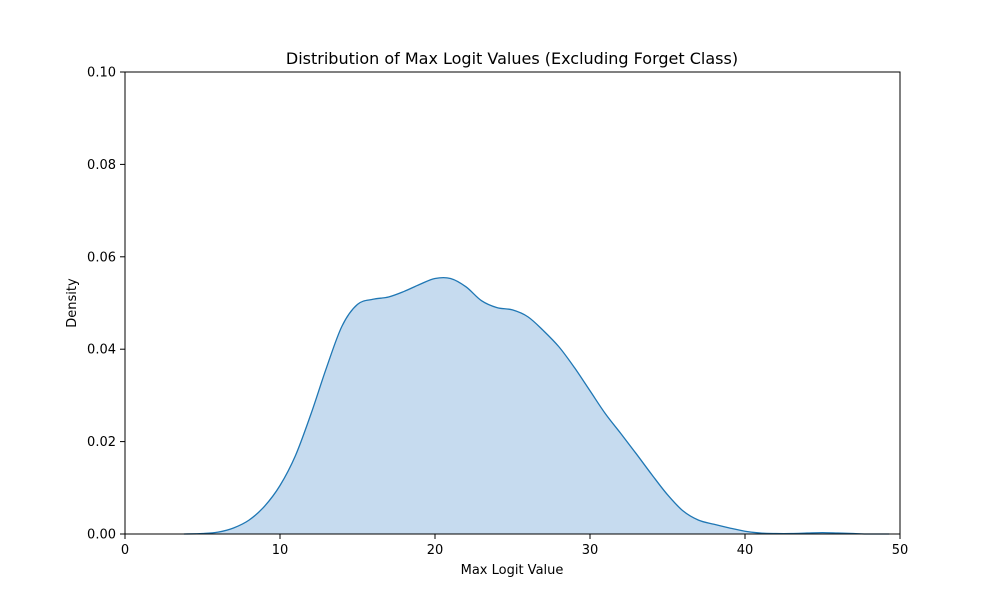 The width and height of the screenshot is (1000, 600). Describe the element at coordinates (435, 550) in the screenshot. I see `x-tick-label: 20` at that location.